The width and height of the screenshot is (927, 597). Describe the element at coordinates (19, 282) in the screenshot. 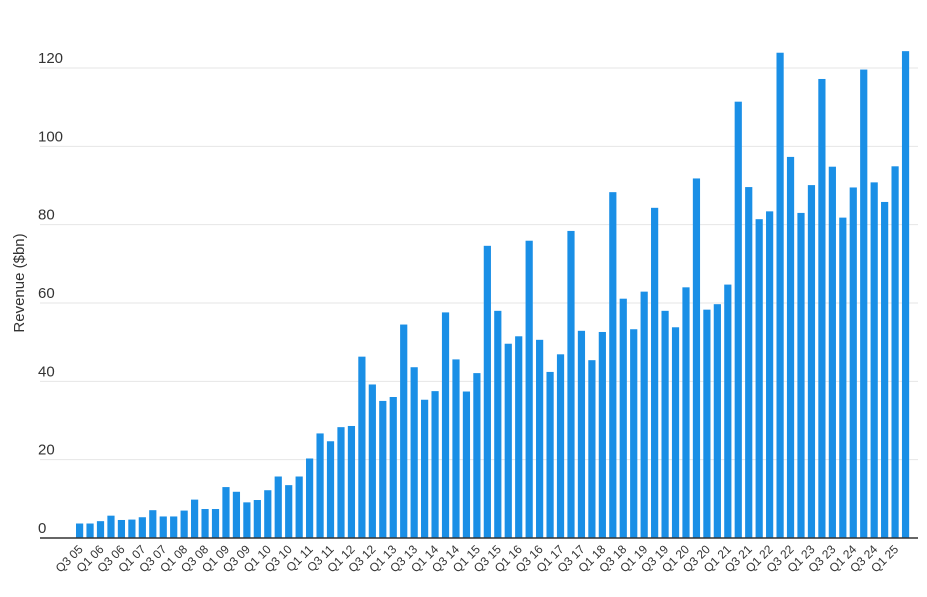

I see `y-axis-title: Revenue ($bn)` at that location.